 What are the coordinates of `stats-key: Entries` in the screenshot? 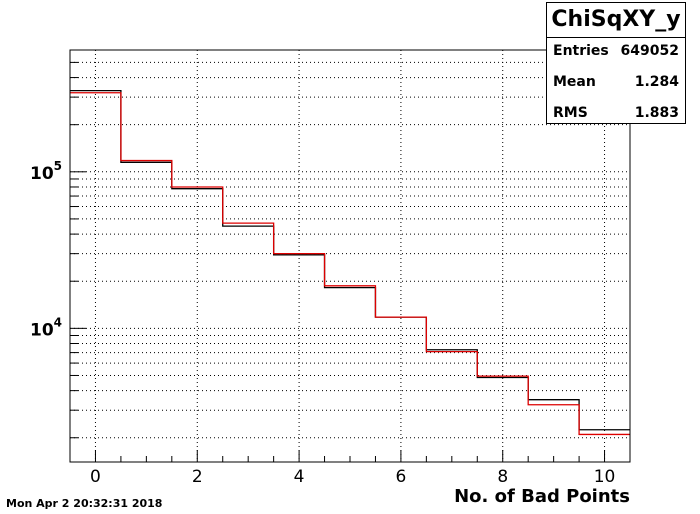 It's located at (581, 51).